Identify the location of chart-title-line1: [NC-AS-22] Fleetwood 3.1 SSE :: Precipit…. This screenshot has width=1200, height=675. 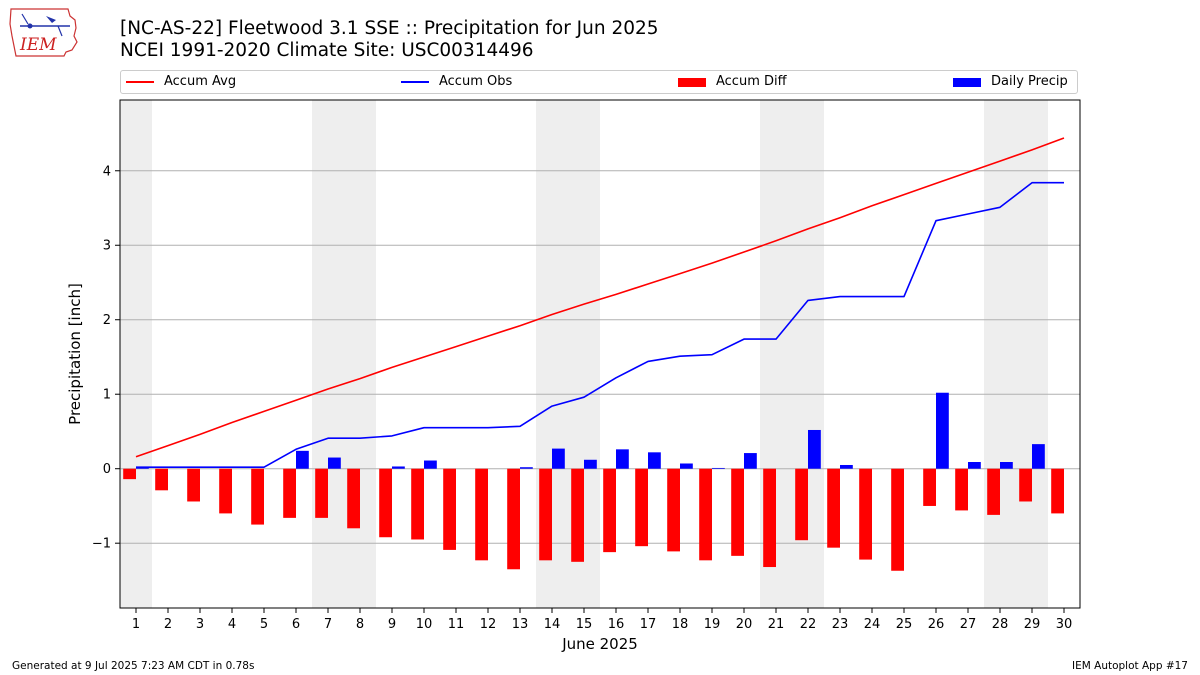
(389, 28).